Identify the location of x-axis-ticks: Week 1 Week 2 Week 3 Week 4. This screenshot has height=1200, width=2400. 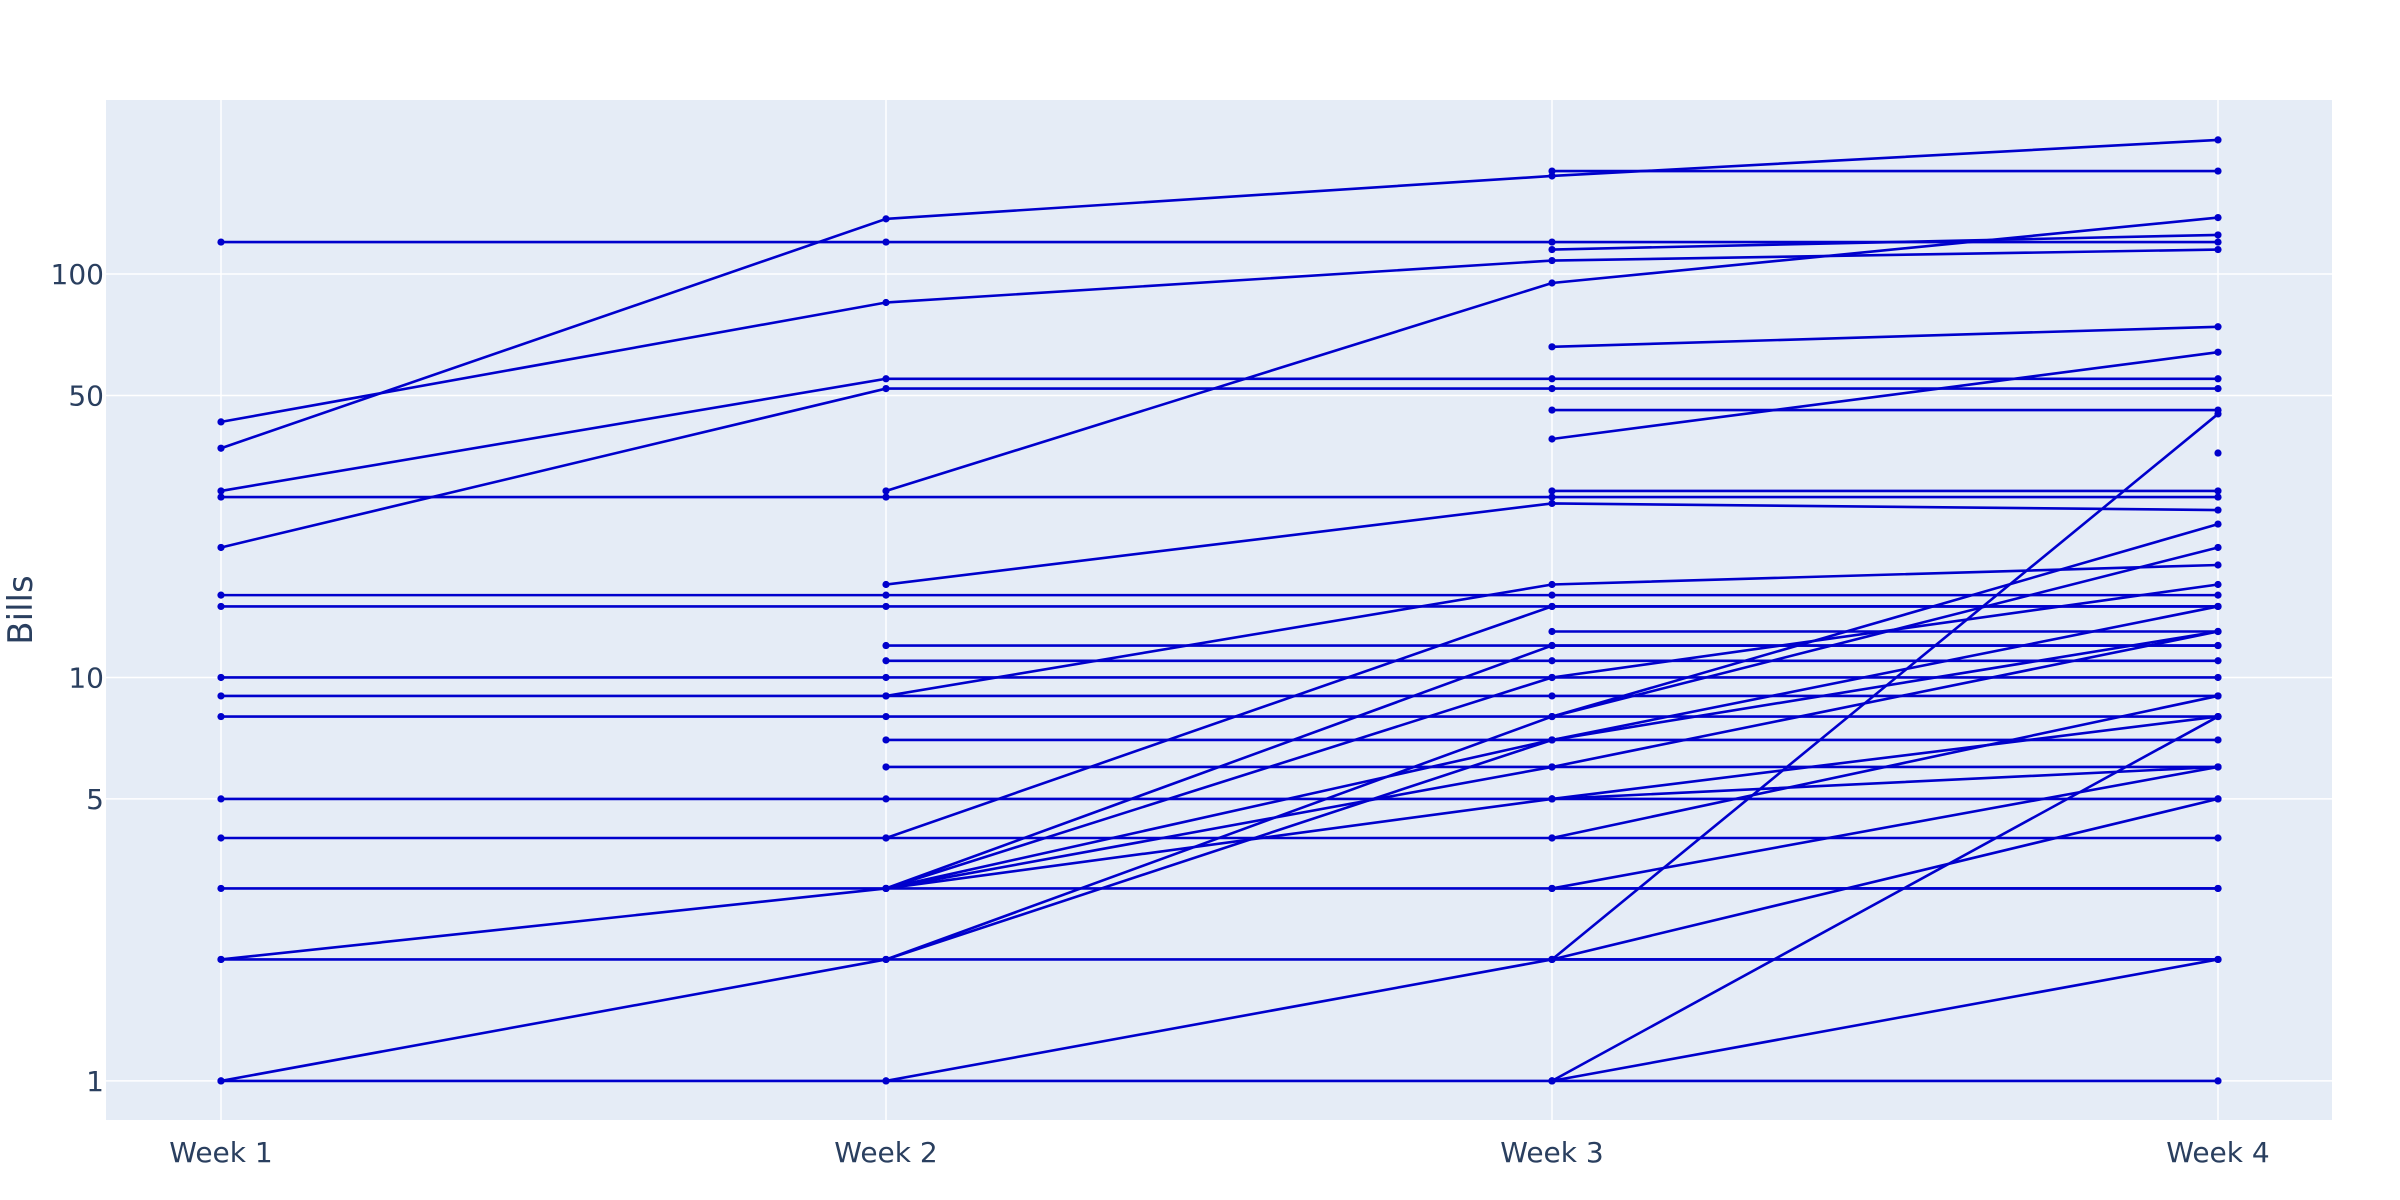
(1219, 1152).